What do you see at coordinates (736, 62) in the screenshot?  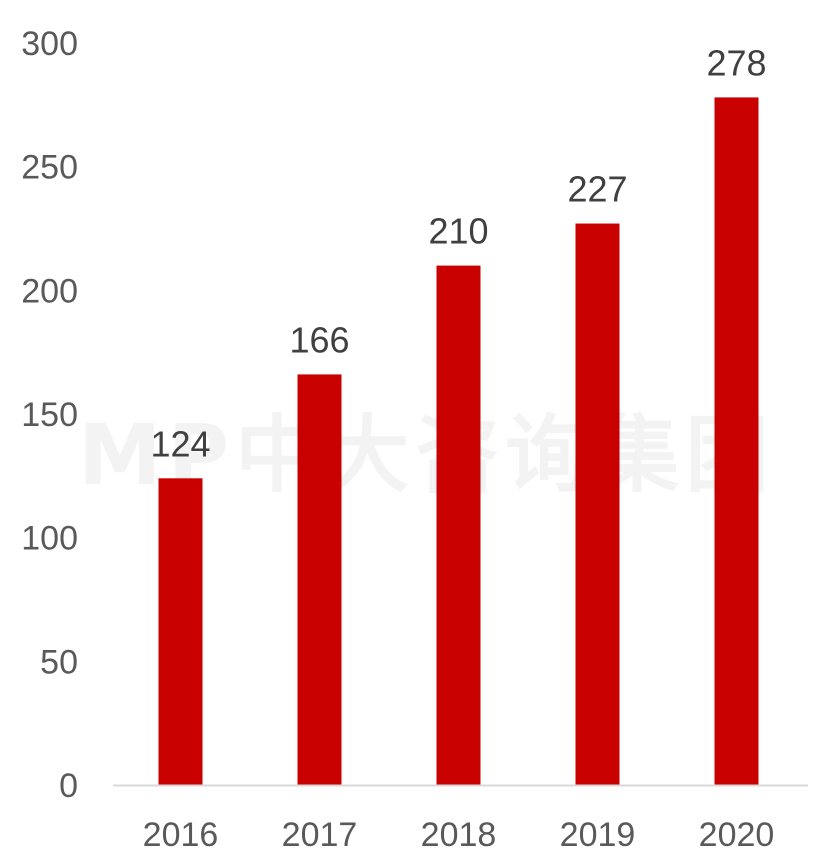 I see `data-label: 278` at bounding box center [736, 62].